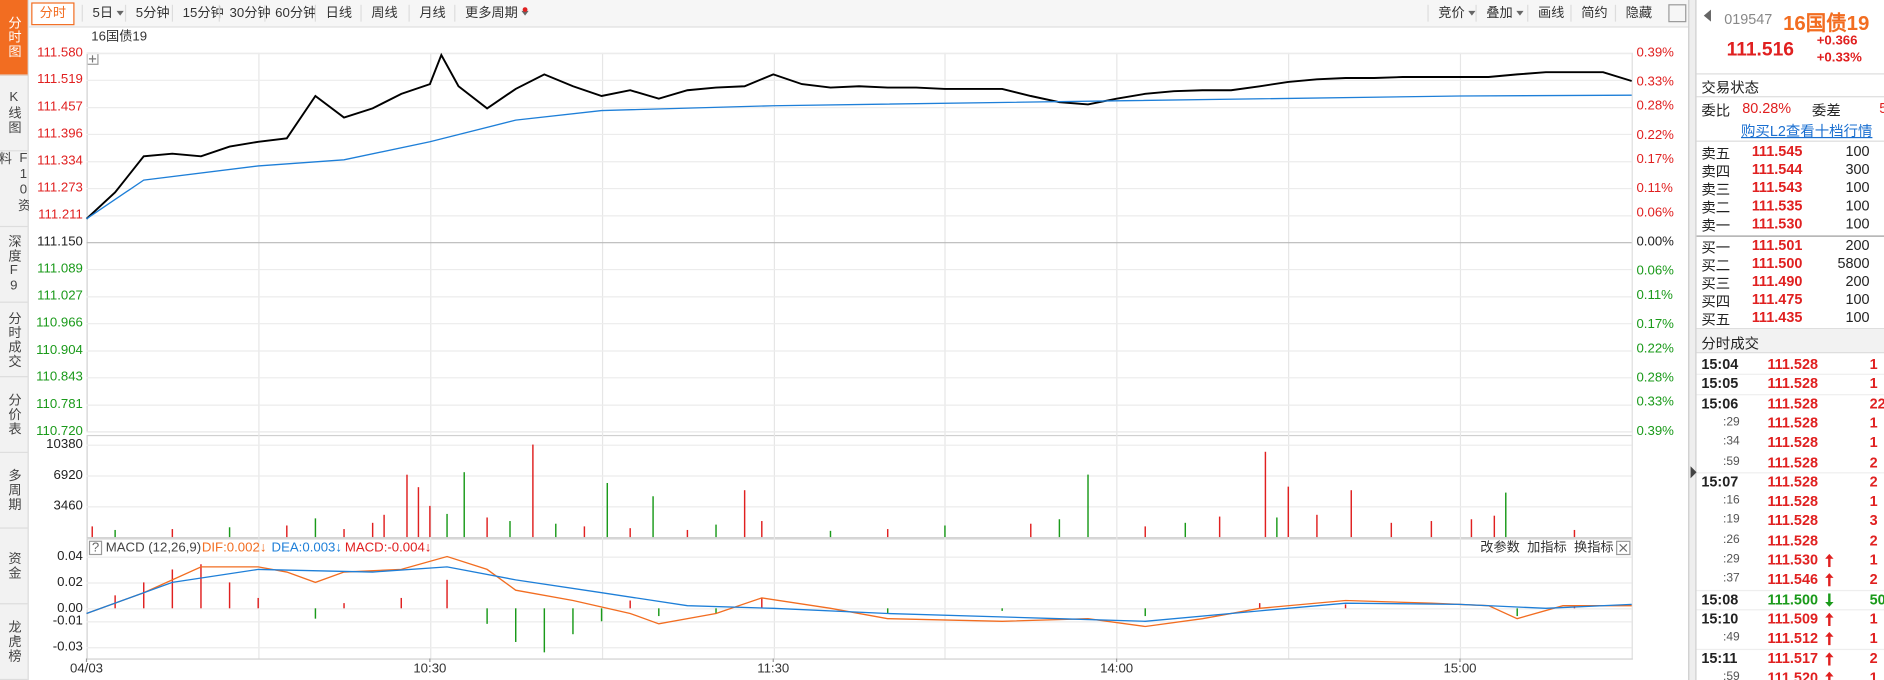 The width and height of the screenshot is (1884, 680). I want to click on side-tab: 多周期, so click(14, 491).